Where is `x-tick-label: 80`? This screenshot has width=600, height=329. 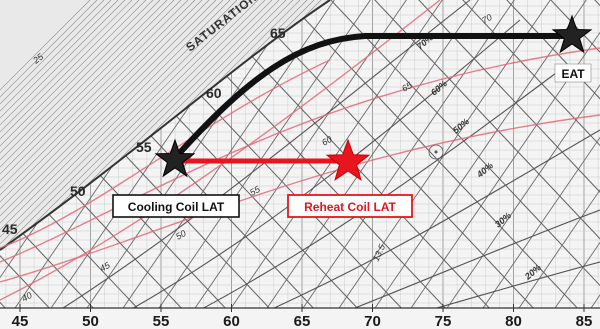 x-tick-label: 80 is located at coordinates (513, 321).